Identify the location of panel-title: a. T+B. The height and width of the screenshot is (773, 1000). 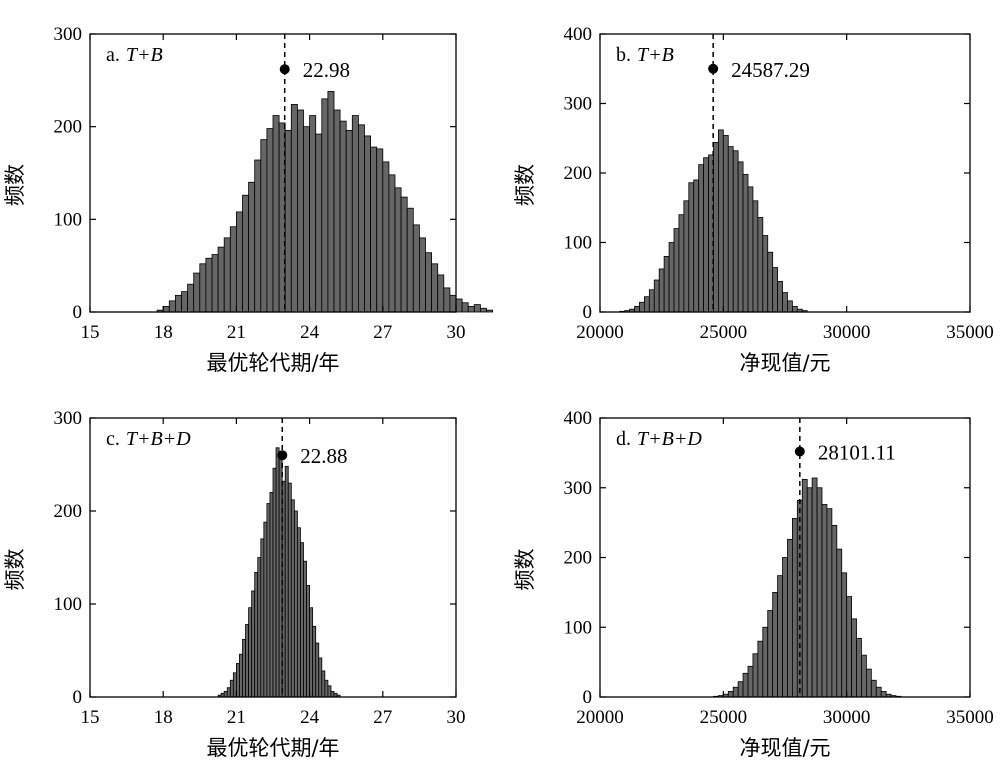
(134, 55).